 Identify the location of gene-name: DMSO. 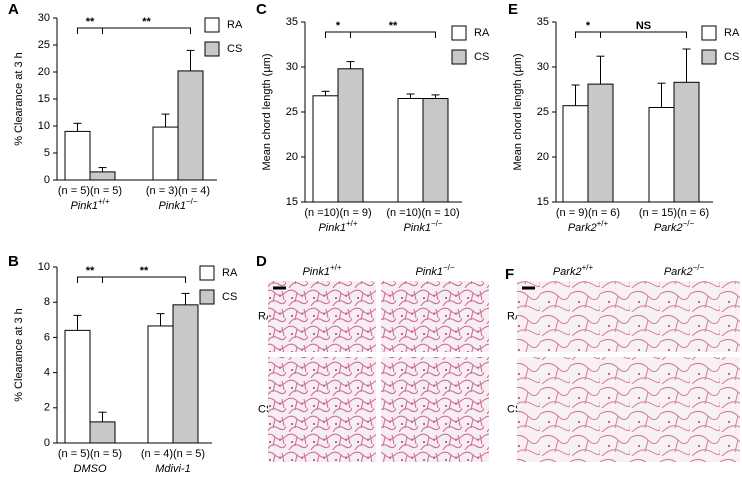
(90, 469).